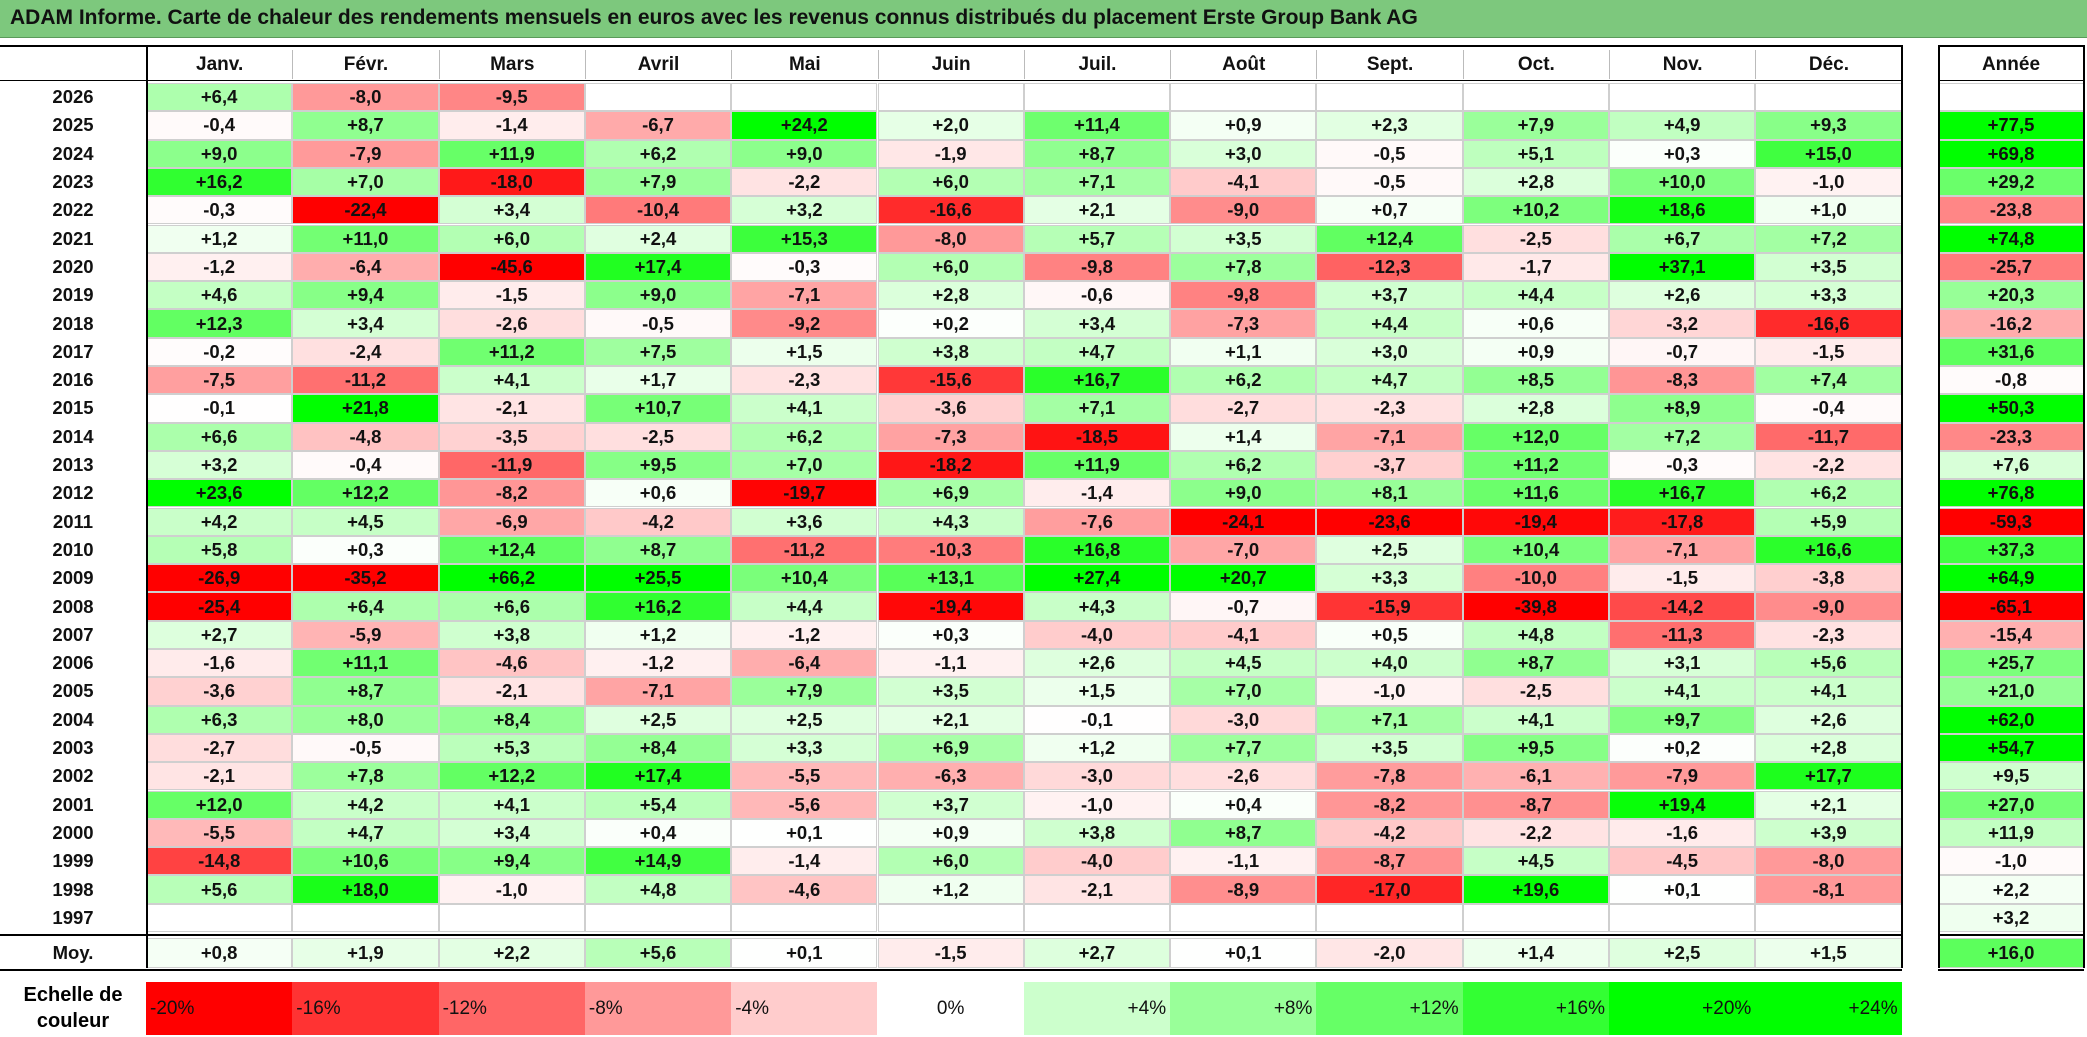 The image size is (2087, 1037). Describe the element at coordinates (1828, 663) in the screenshot. I see `heat-cell: +5,6` at that location.